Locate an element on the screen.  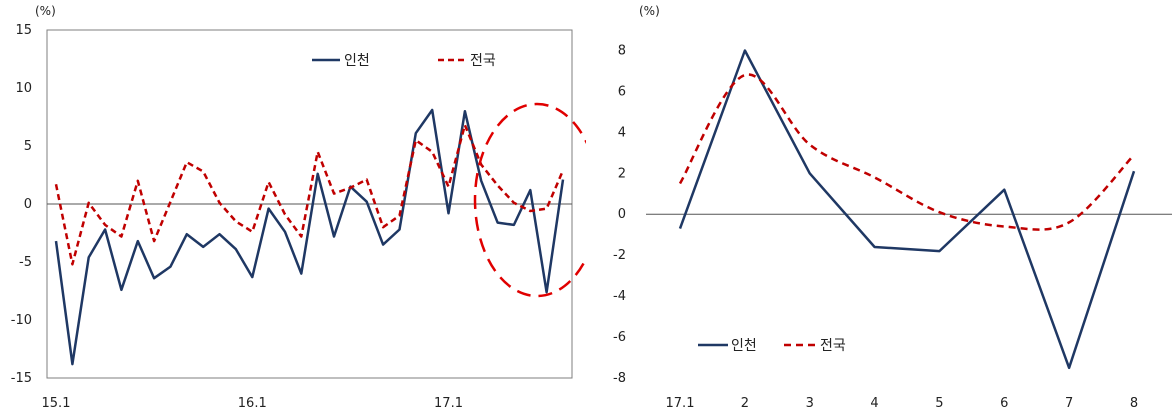
y-tick-label: 5 is located at coordinates (28, 146).